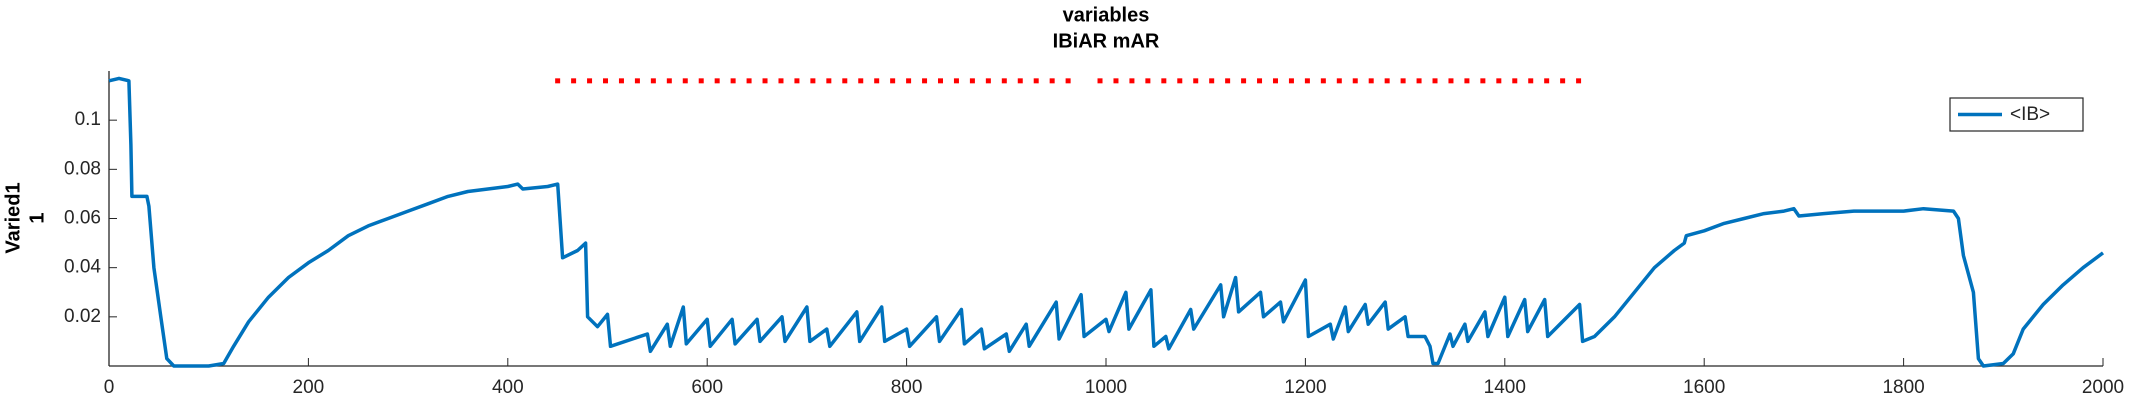  I want to click on x-tick-label: 1600, so click(1704, 387).